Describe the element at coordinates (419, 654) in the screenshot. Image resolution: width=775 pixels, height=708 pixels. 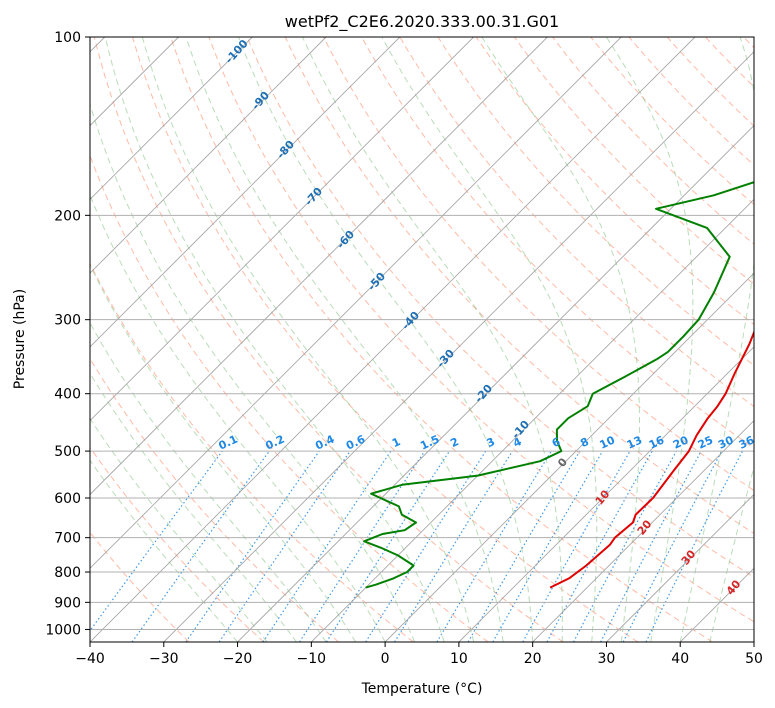
I see `x-axis: −40 −30 −20 −10 0 10 20 30 40 50` at that location.